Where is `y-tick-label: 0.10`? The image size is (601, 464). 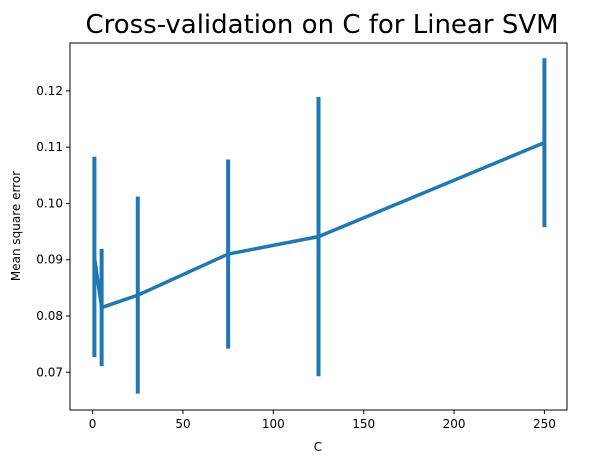
y-tick-label: 0.10 is located at coordinates (49, 203).